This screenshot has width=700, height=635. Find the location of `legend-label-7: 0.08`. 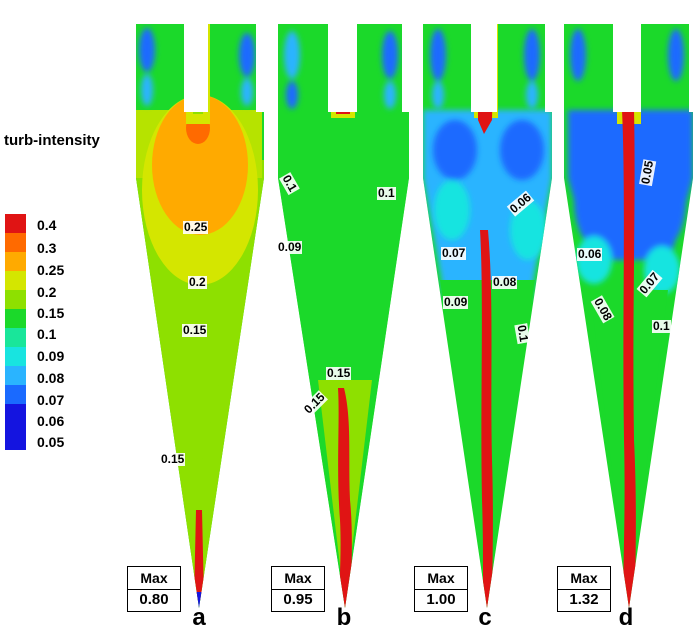

legend-label-7: 0.08 is located at coordinates (51, 378).